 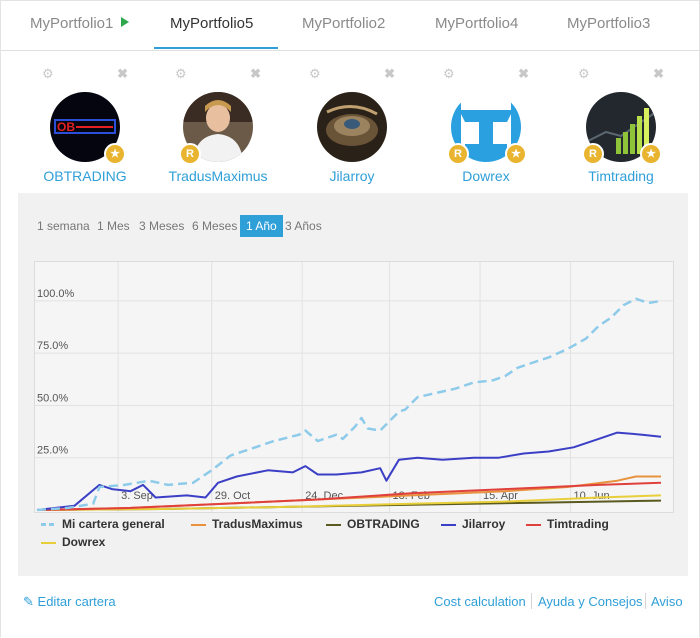 I want to click on legend-item: TradusMaximus, so click(x=247, y=524).